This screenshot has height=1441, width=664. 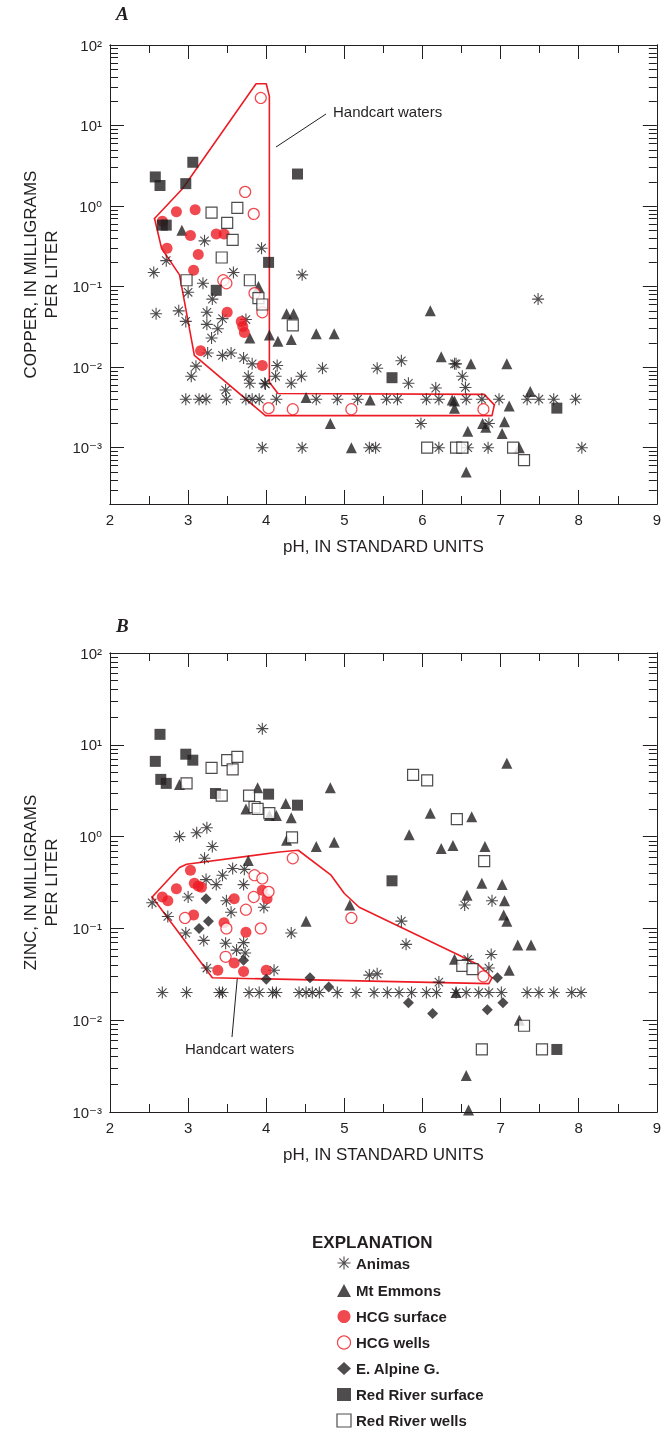 I want to click on legend-title: EXPLANATION, so click(x=372, y=1242).